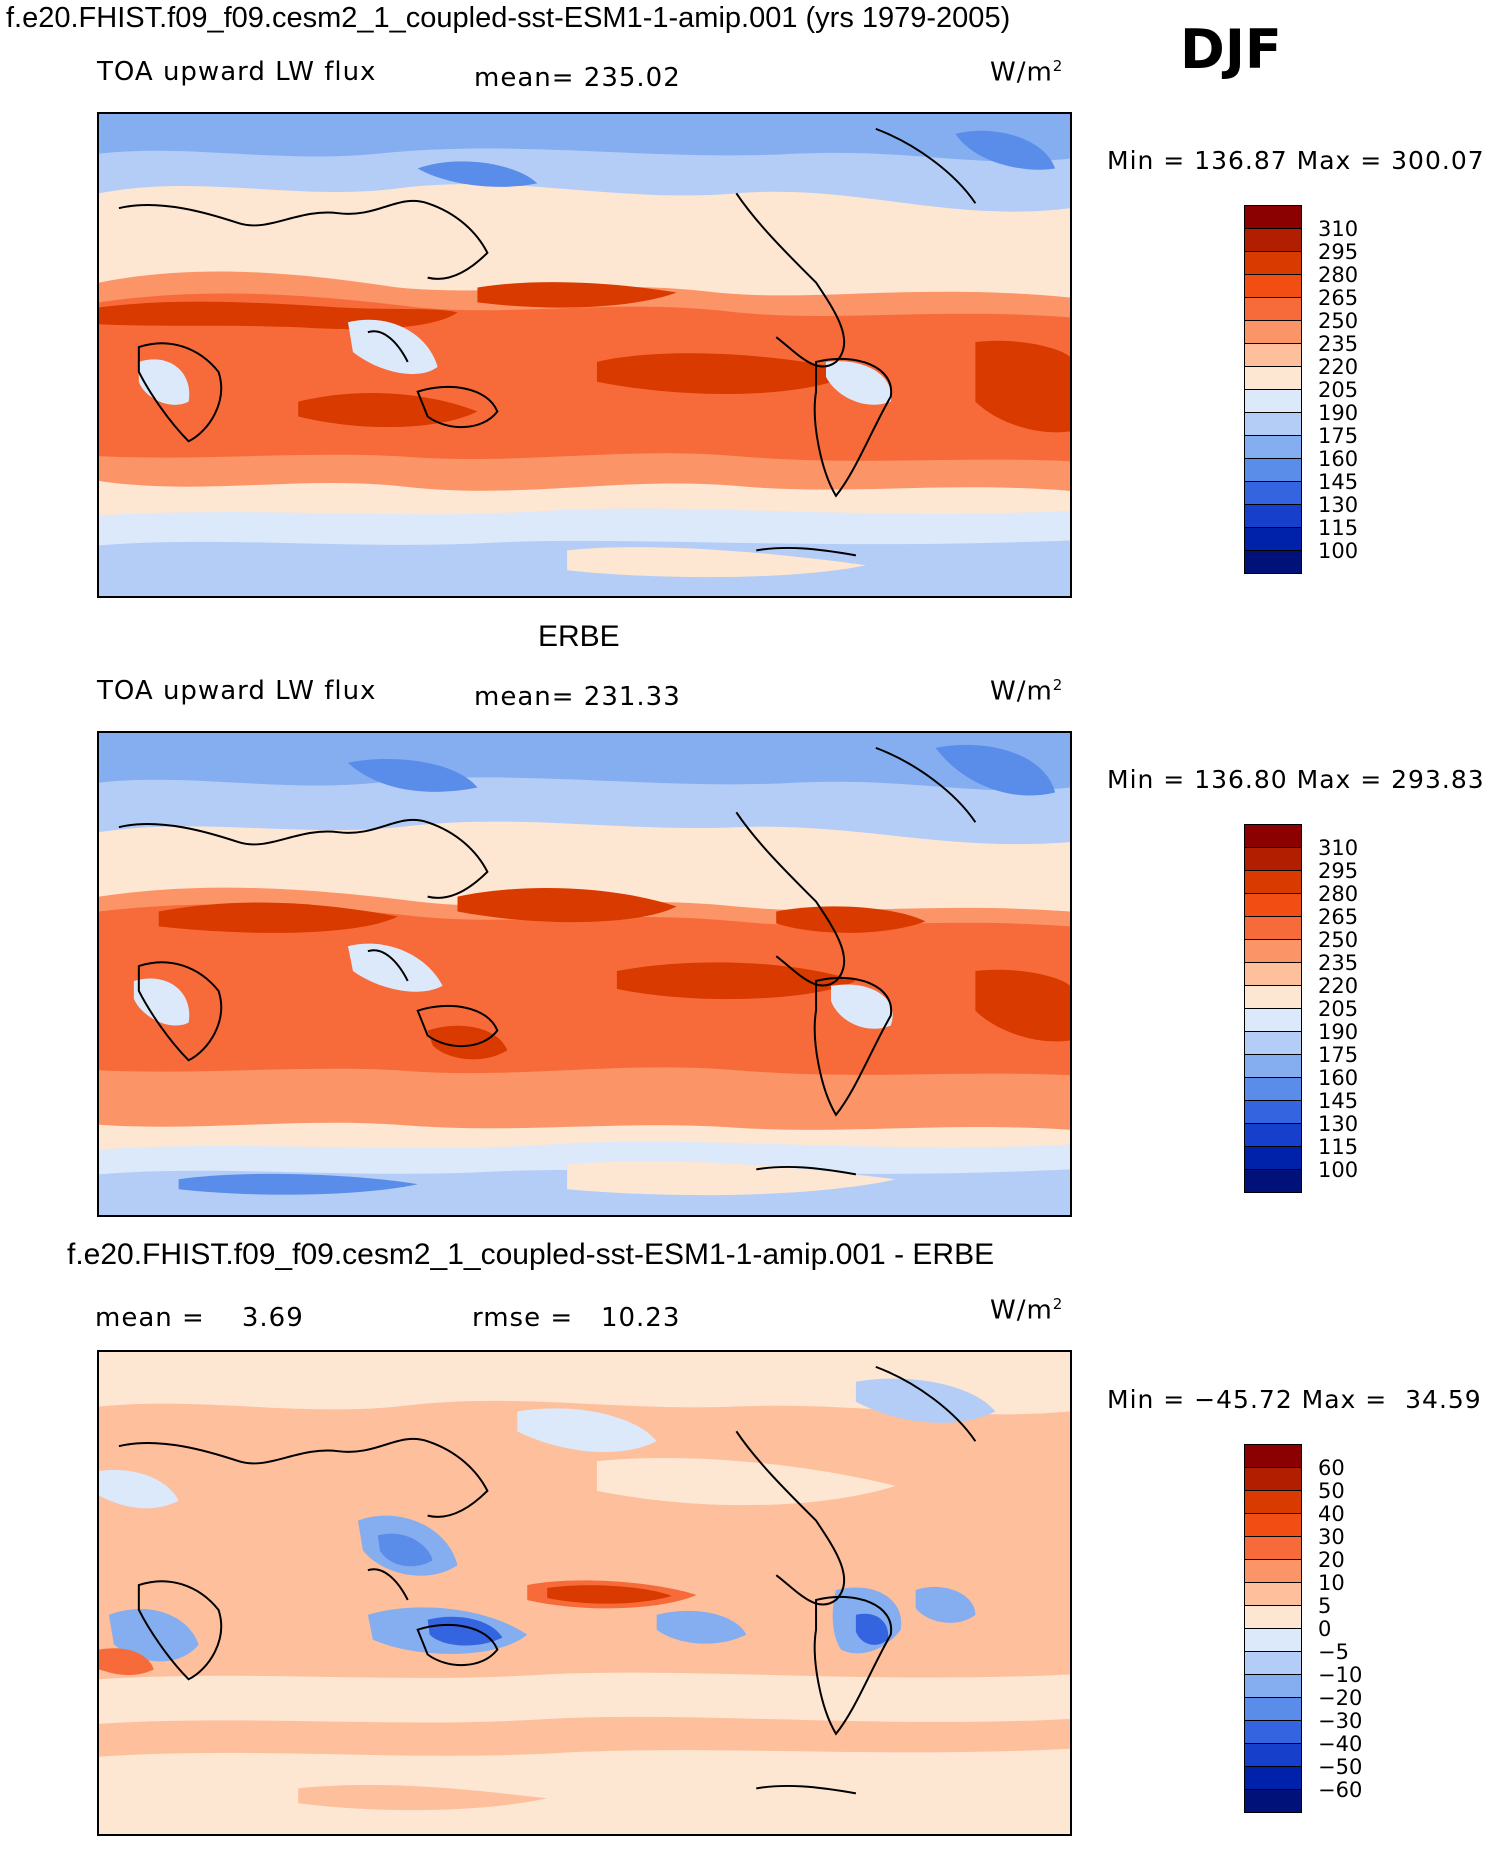 This screenshot has width=1501, height=1851. Describe the element at coordinates (1294, 1399) in the screenshot. I see `minmax-label: Min = −45.72 Max = 34.59` at that location.